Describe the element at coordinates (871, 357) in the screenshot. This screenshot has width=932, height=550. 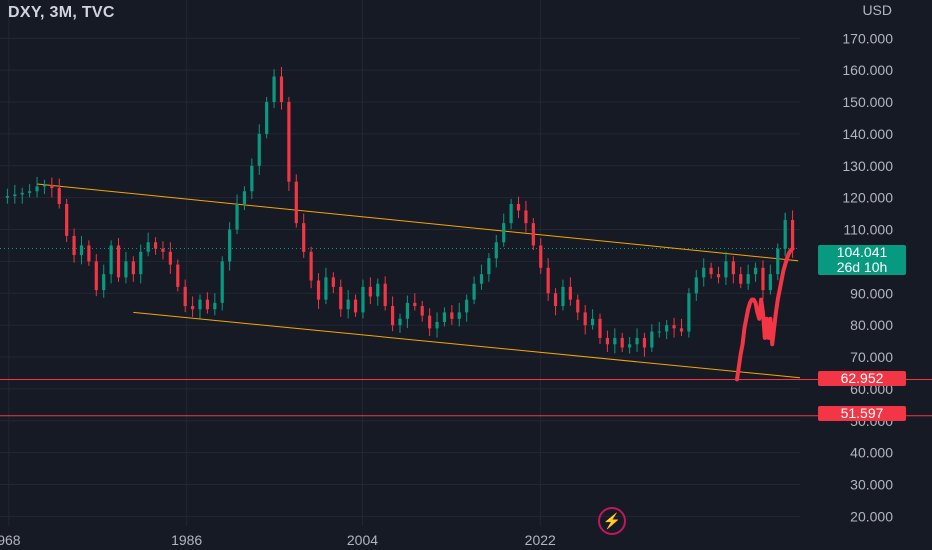
I see `y-tick-label: 70.000` at that location.